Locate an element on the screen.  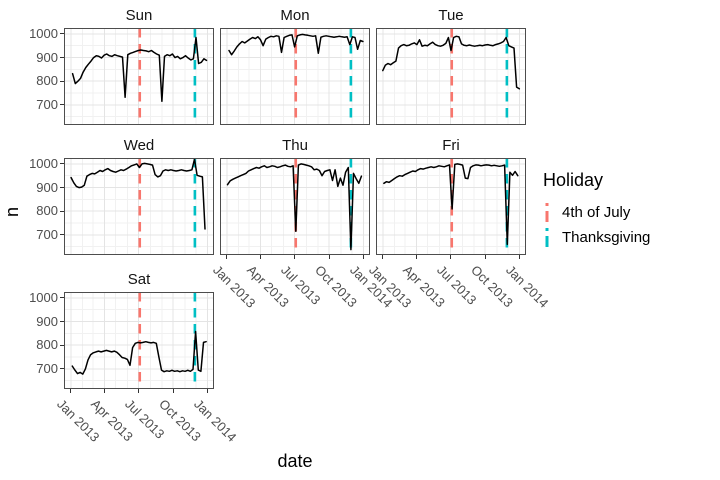
data-line-mon is located at coordinates (296, 44).